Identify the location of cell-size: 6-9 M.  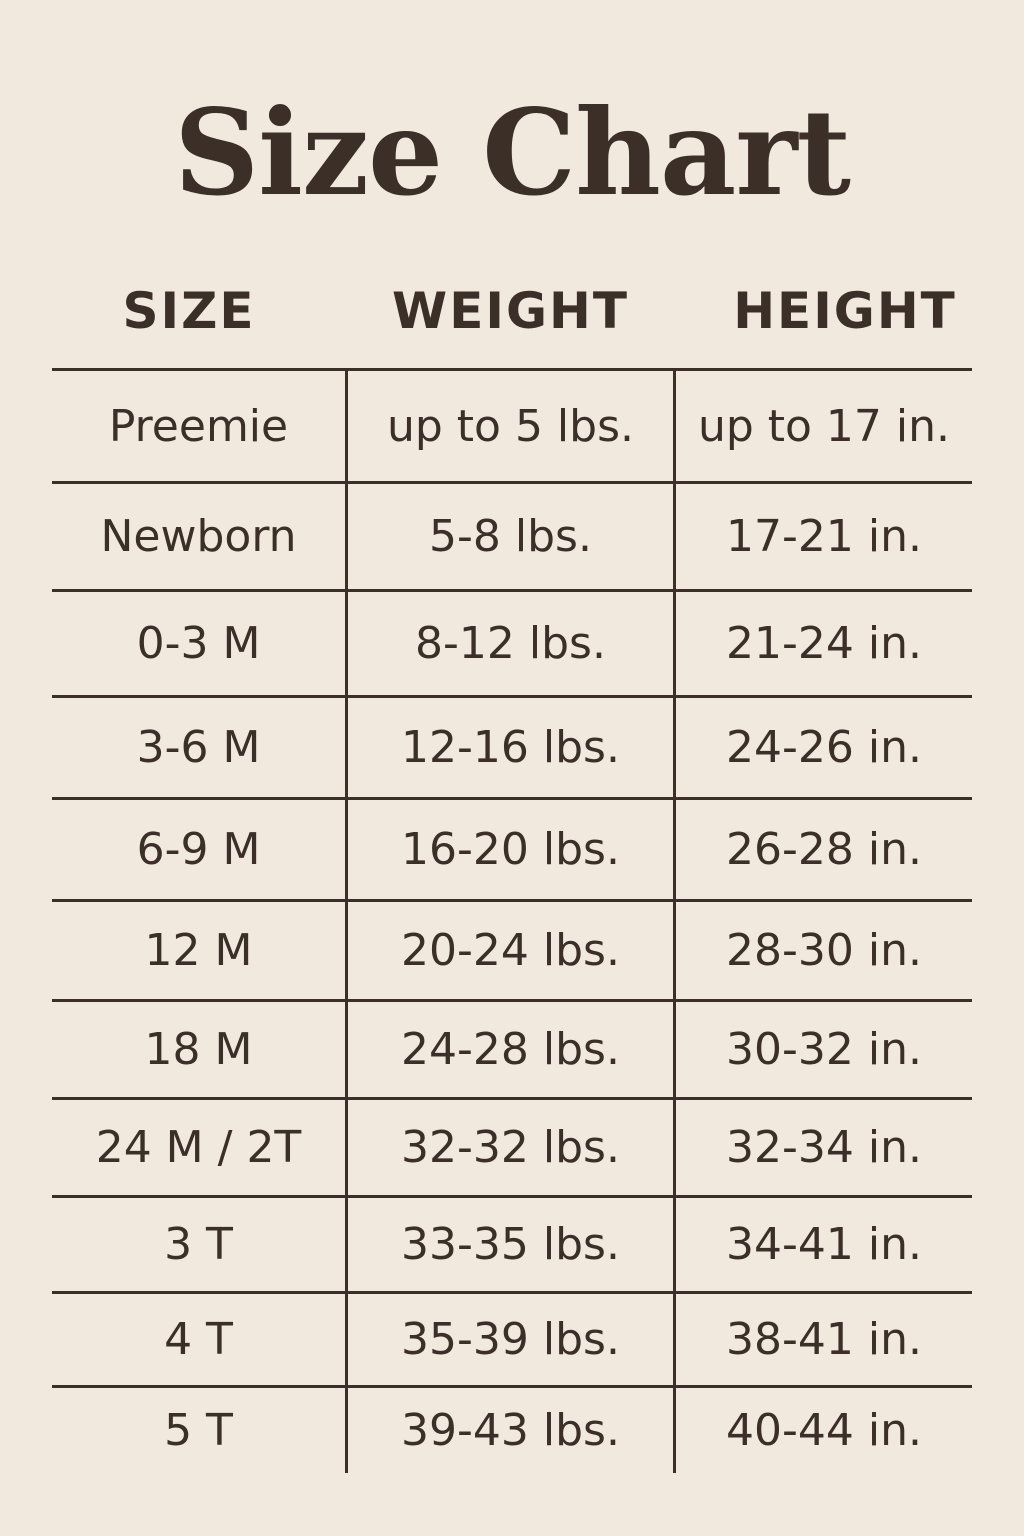
(200, 849).